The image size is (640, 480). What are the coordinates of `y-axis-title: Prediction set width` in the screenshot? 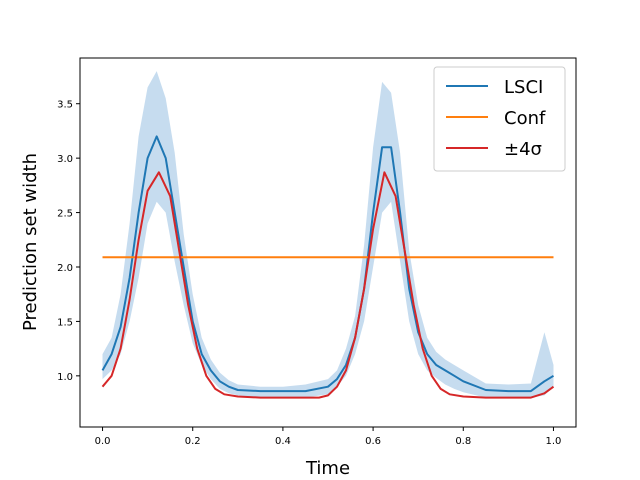 It's located at (30, 242).